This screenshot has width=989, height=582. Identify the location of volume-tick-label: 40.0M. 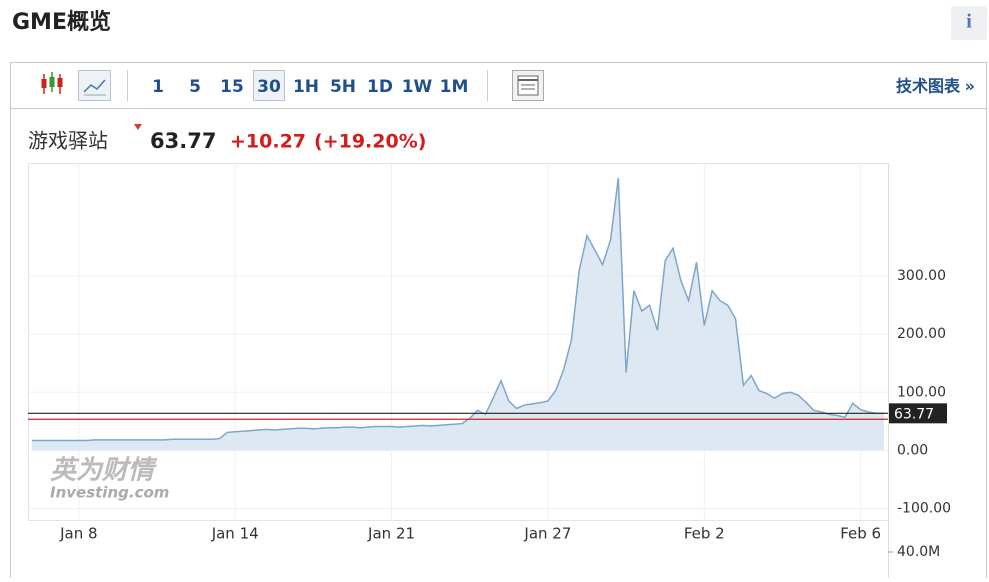
(918, 552).